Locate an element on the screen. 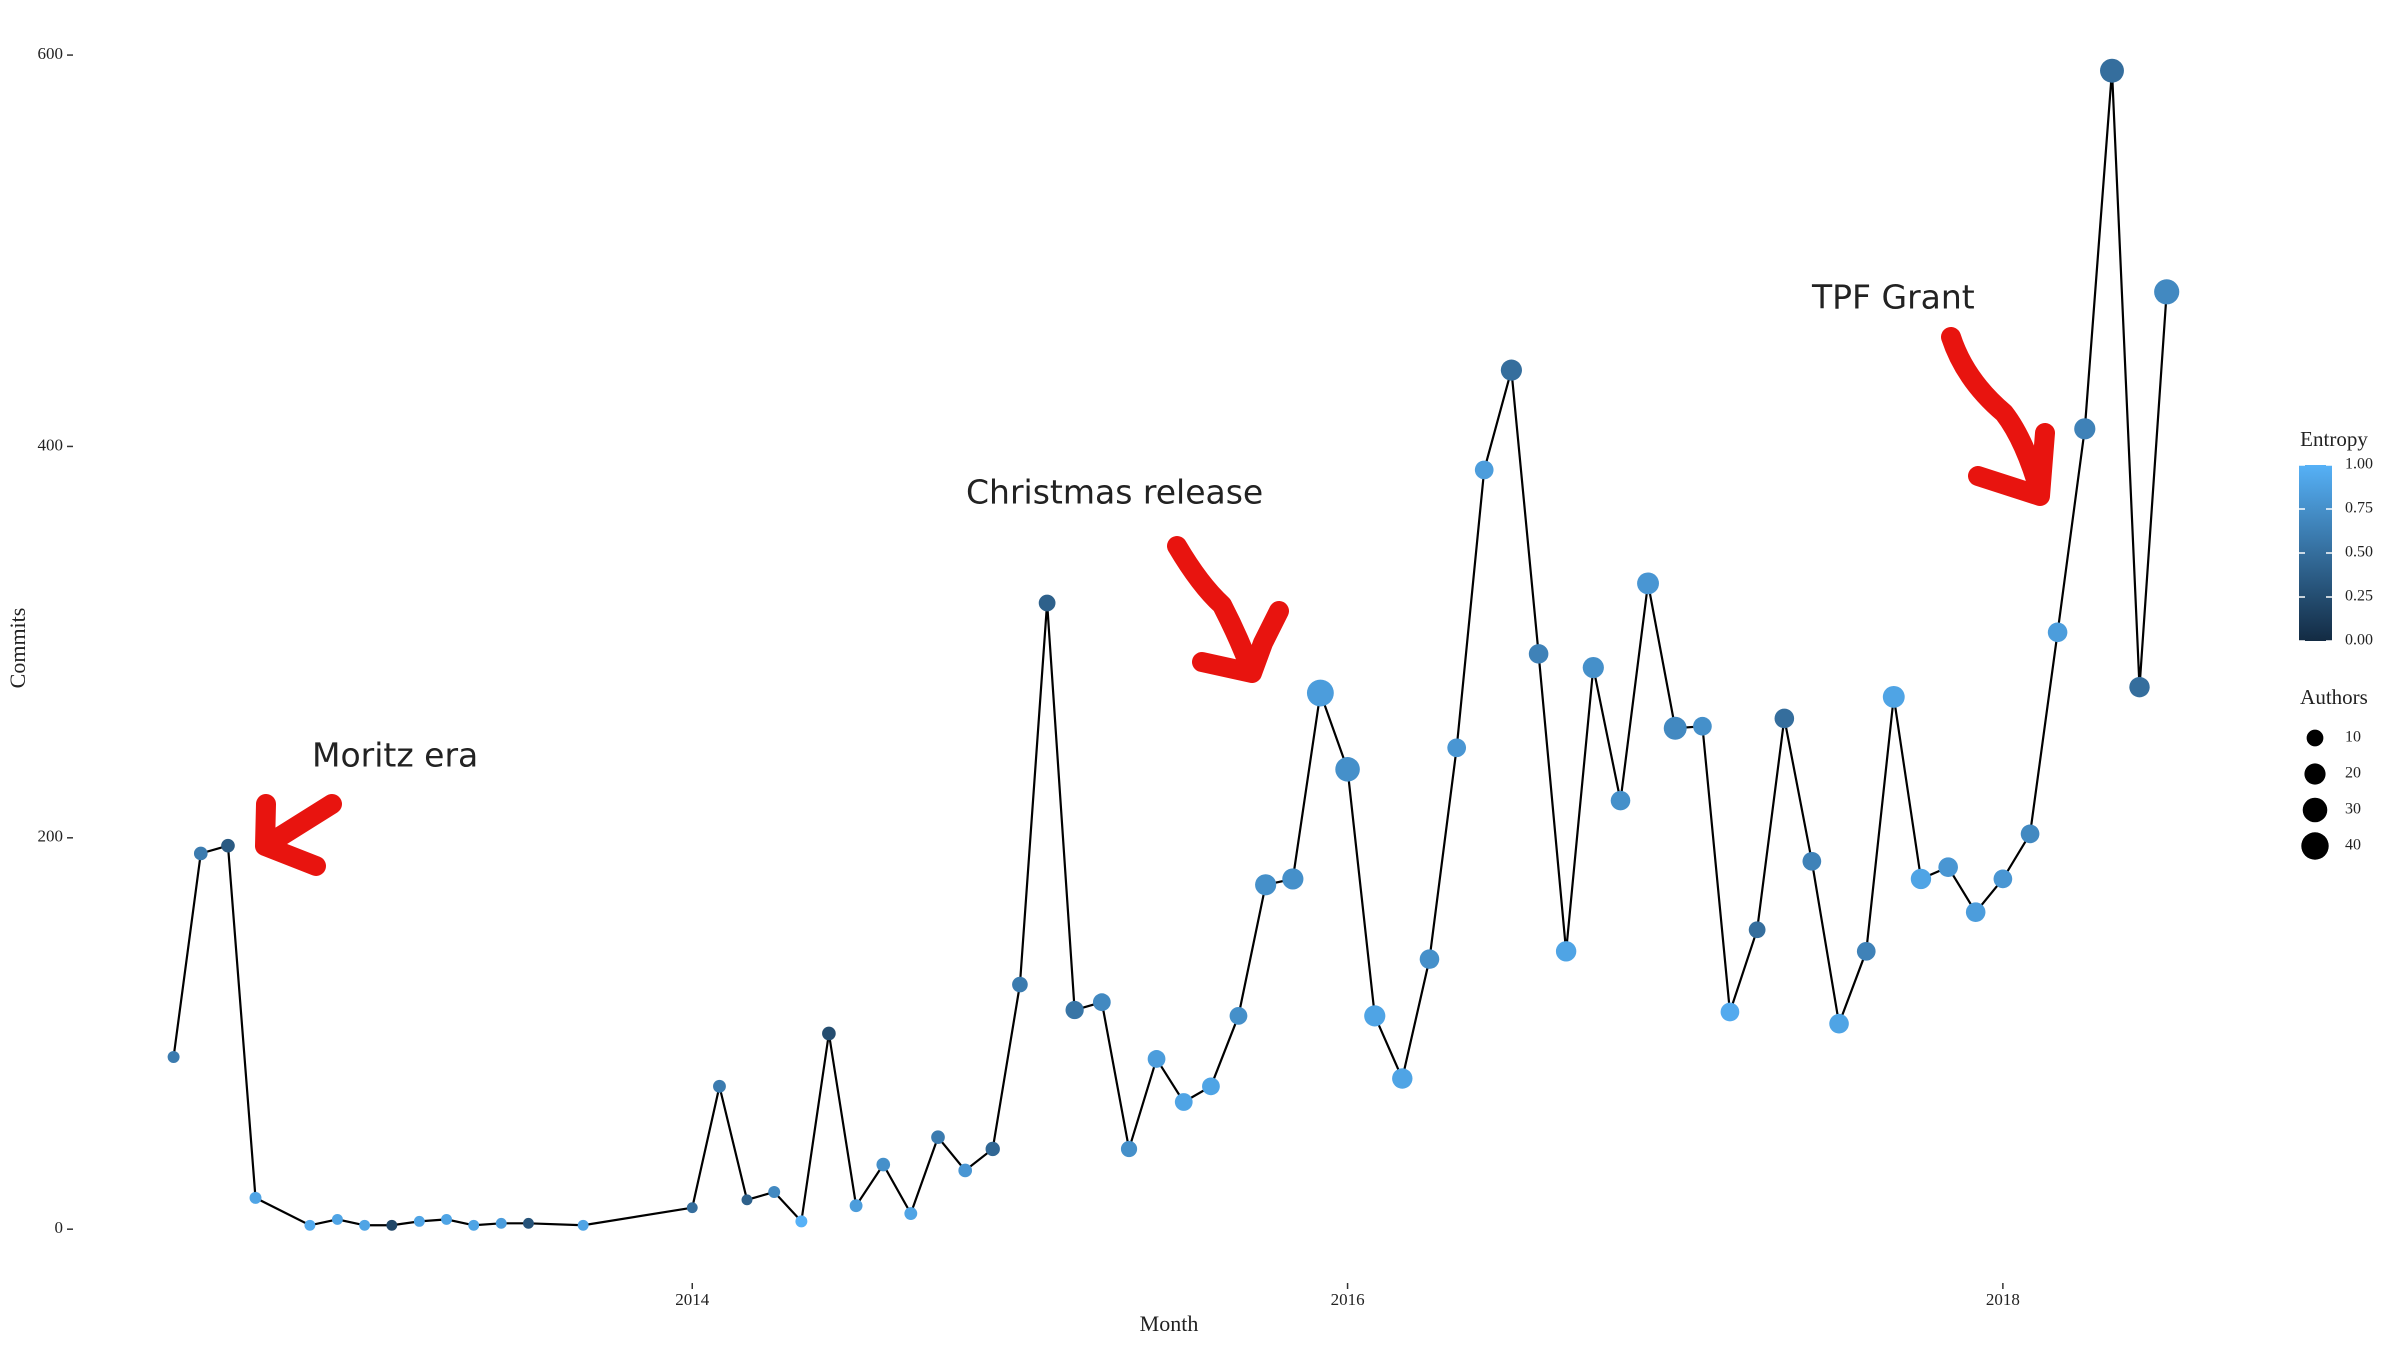 The height and width of the screenshot is (1350, 2400). annotation: Christmas release is located at coordinates (1114, 492).